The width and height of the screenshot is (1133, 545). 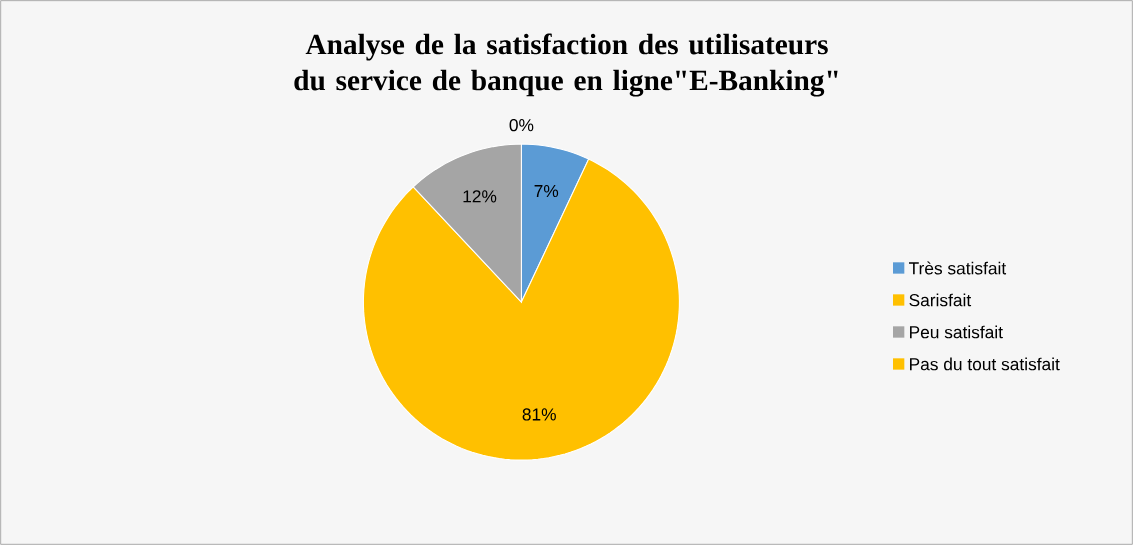 What do you see at coordinates (940, 300) in the screenshot?
I see `legend-label: Sarisfait` at bounding box center [940, 300].